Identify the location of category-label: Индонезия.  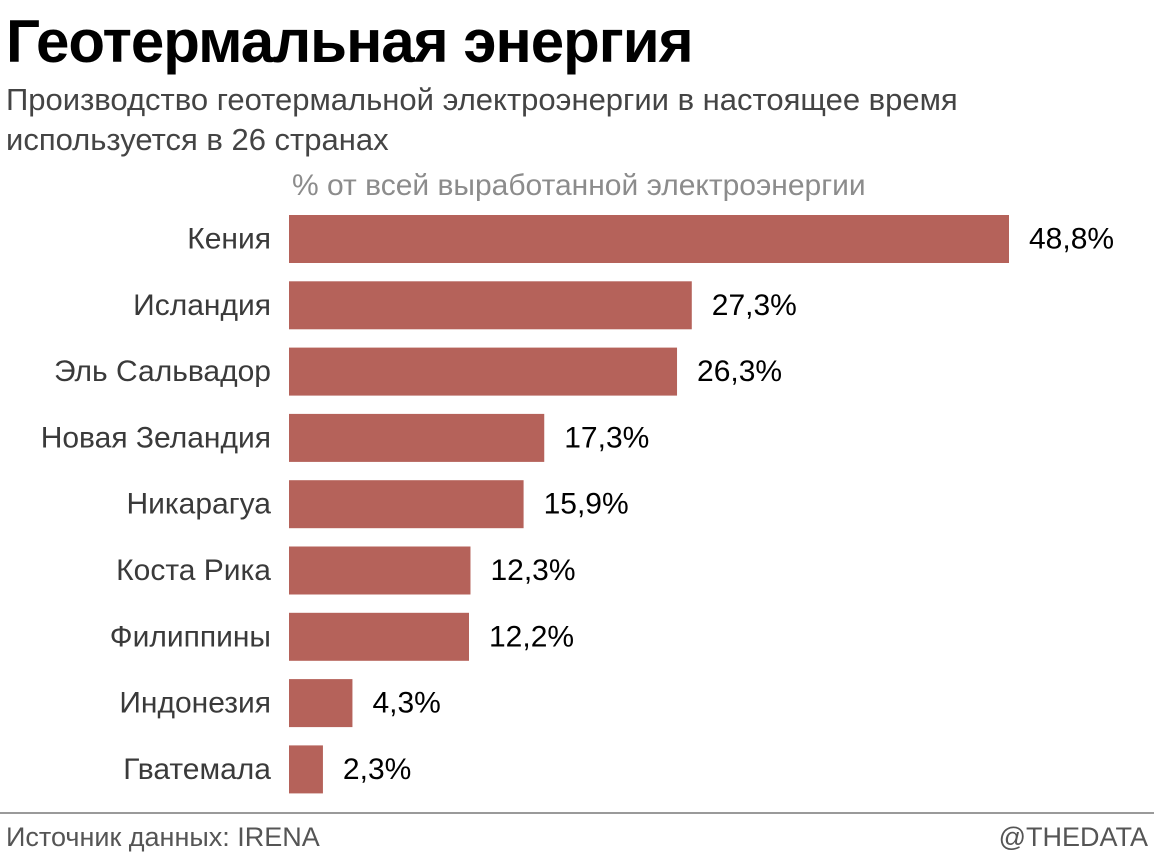
(195, 703).